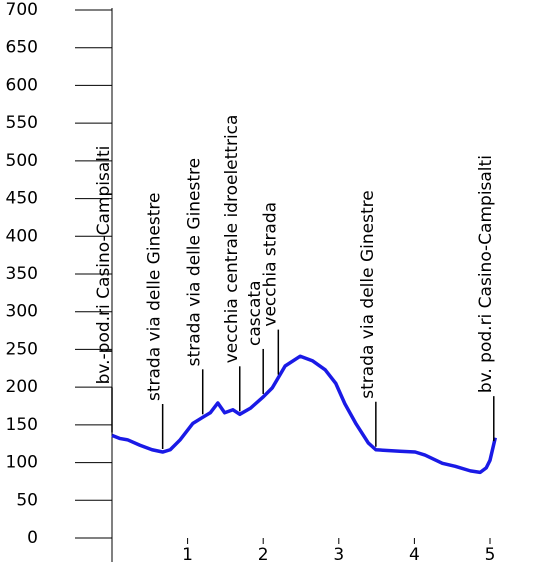  I want to click on annotation-label: bv.-pod.ri Casino-Campisalti, so click(104, 265).